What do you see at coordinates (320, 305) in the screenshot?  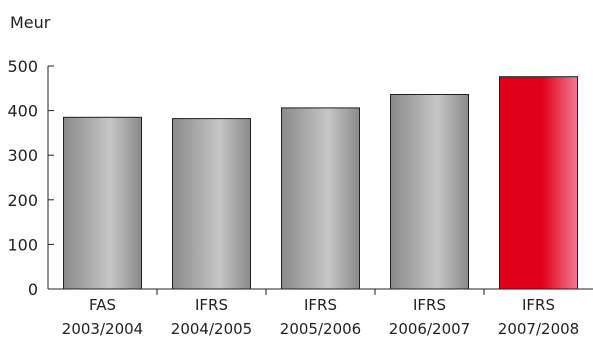 I see `x-category-label-2-0: IFRS` at bounding box center [320, 305].